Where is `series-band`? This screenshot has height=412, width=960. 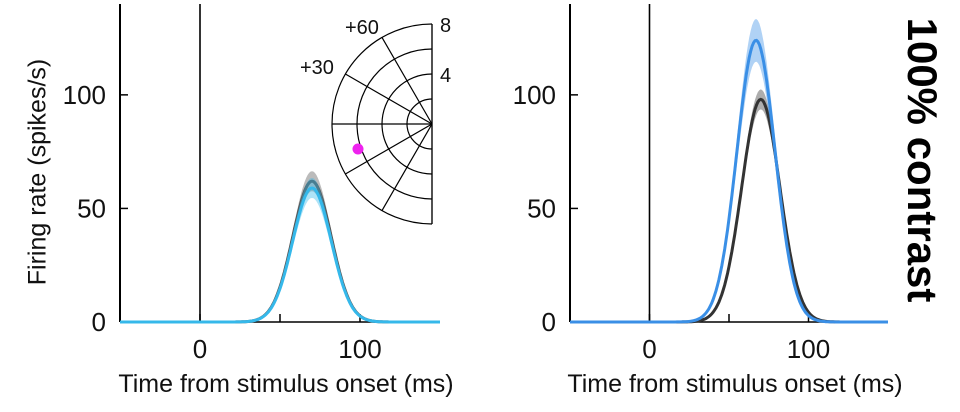
series-band is located at coordinates (280, 250).